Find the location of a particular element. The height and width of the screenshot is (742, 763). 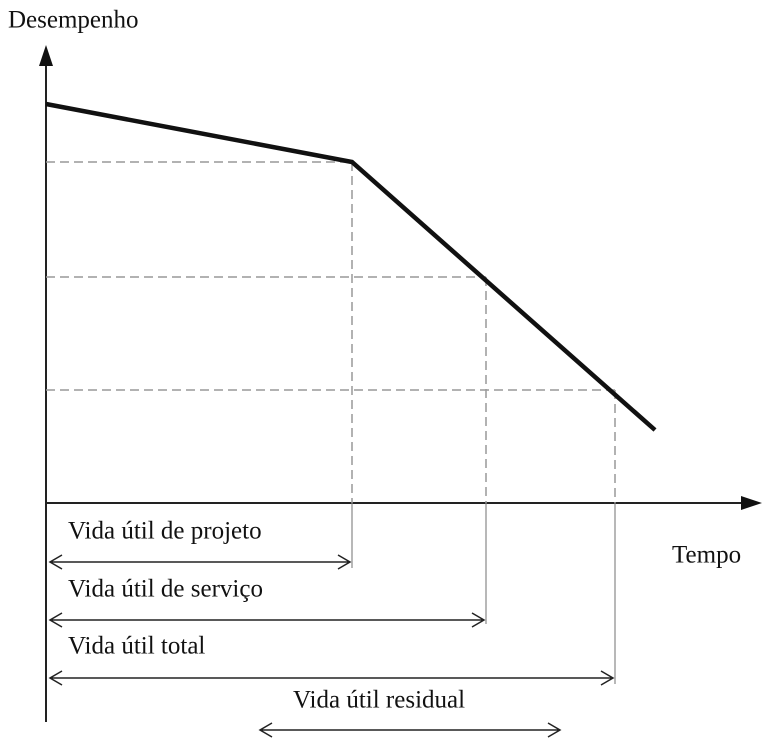

x-axis-label: Tempo is located at coordinates (706, 555).